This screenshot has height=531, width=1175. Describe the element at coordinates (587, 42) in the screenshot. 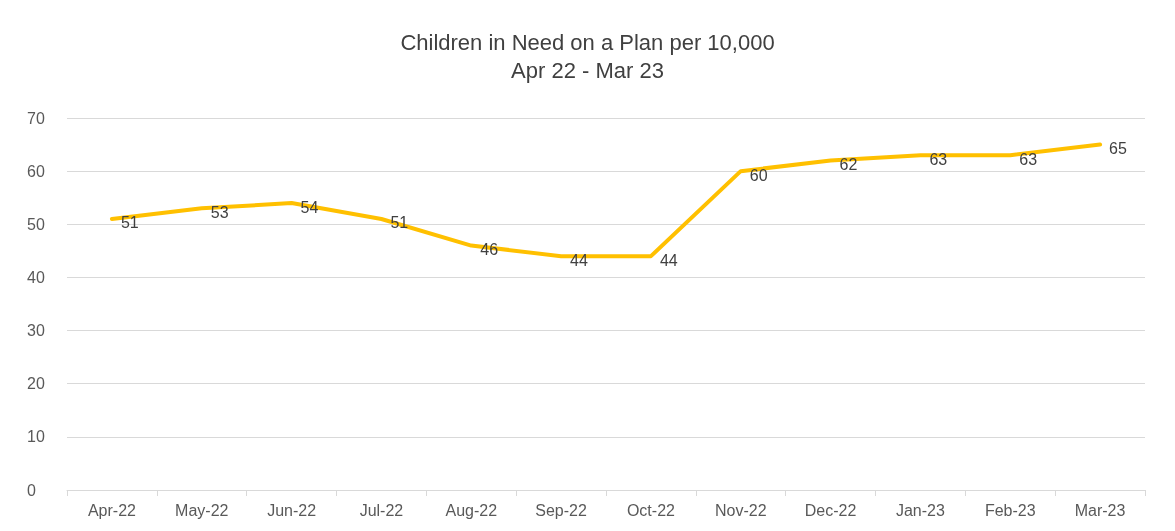

I see `chart-title: Children in Need on a Plan per 10,000` at that location.